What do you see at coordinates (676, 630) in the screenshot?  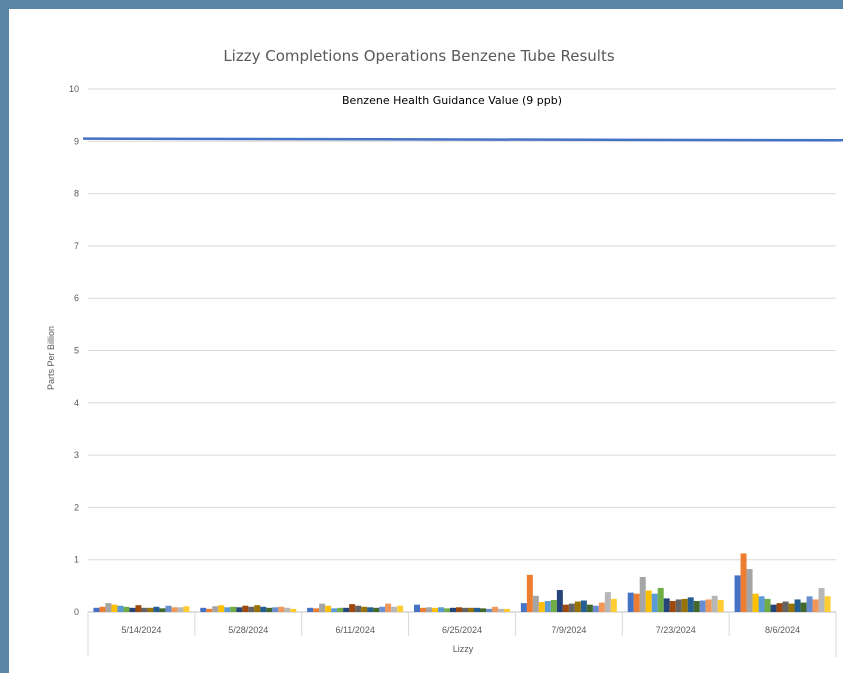 I see `x-tick-label: 7/23/2024` at bounding box center [676, 630].